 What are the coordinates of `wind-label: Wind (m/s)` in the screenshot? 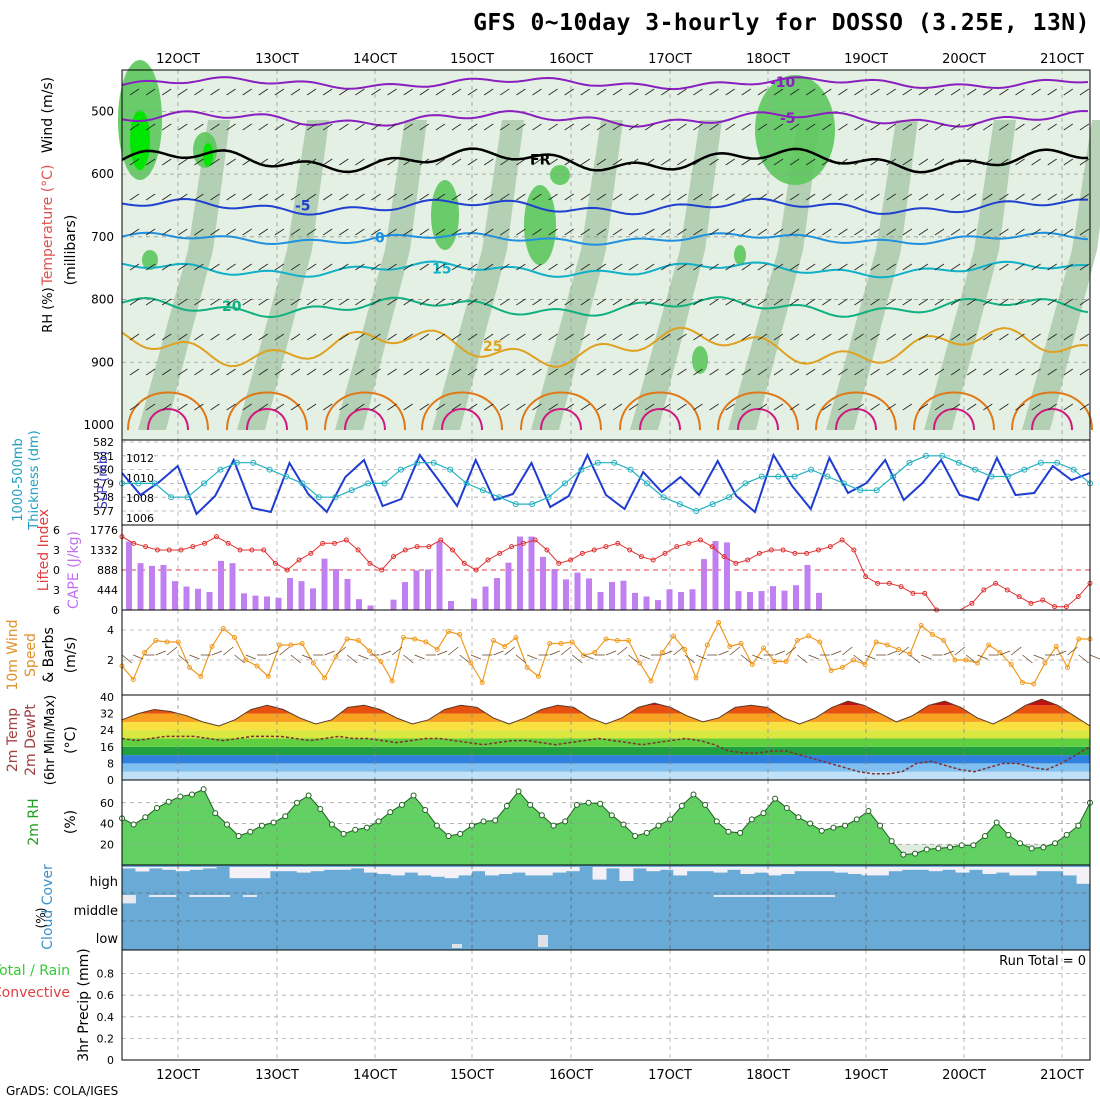 It's located at (48, 115).